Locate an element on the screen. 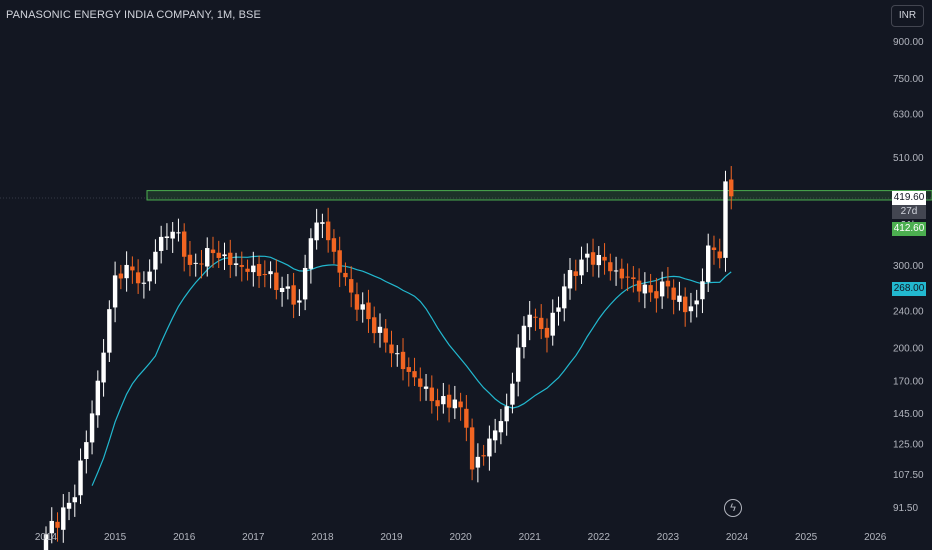  y-tick-label: 510.00 is located at coordinates (908, 158).